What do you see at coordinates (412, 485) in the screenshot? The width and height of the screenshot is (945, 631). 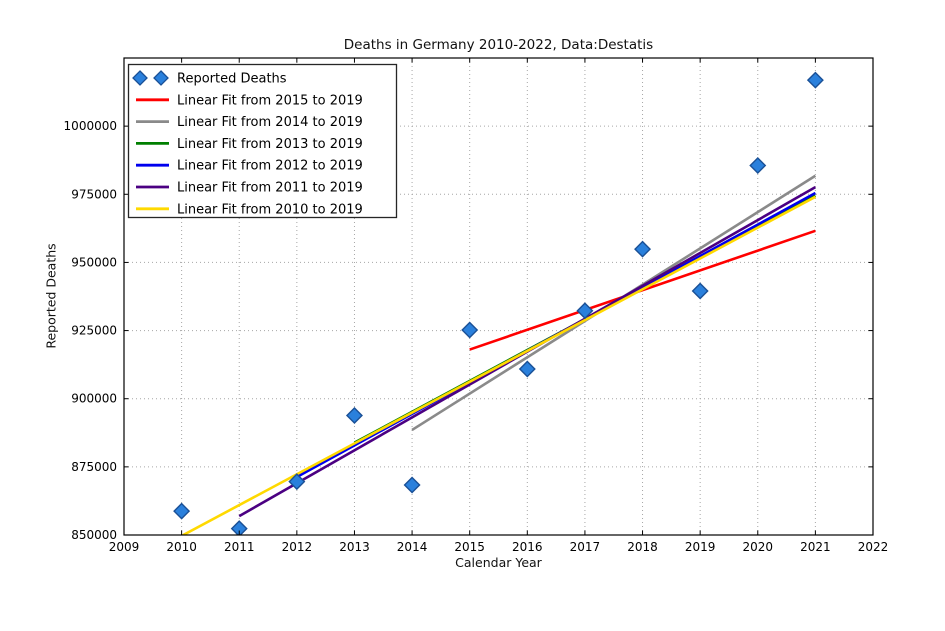 I see `data-point-2014` at bounding box center [412, 485].